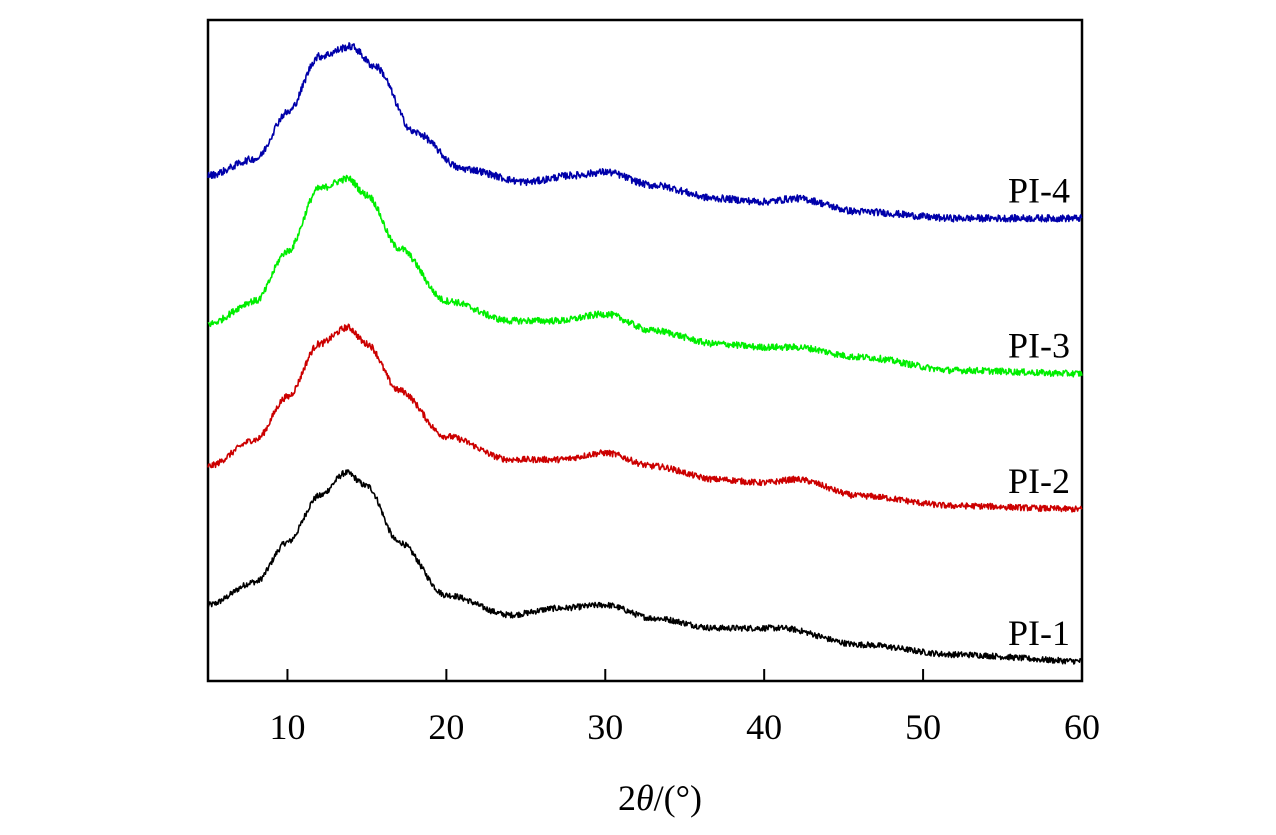 Image resolution: width=1276 pixels, height=835 pixels. What do you see at coordinates (923, 727) in the screenshot?
I see `x-tick-label: 50` at bounding box center [923, 727].